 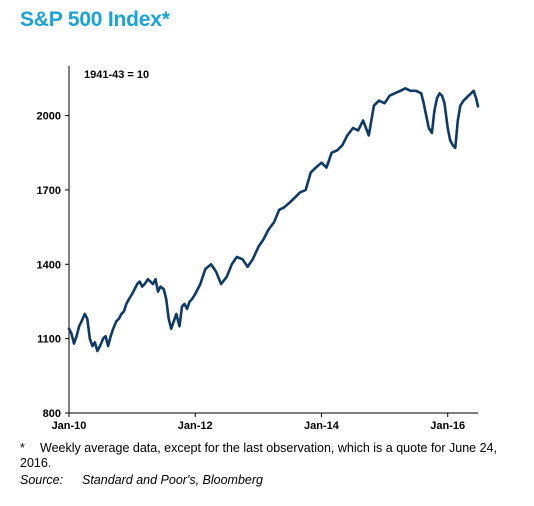 What do you see at coordinates (265, 422) in the screenshot?
I see `x-axis: Jan-10 Jan-12 Jan-14 Jan-16` at bounding box center [265, 422].